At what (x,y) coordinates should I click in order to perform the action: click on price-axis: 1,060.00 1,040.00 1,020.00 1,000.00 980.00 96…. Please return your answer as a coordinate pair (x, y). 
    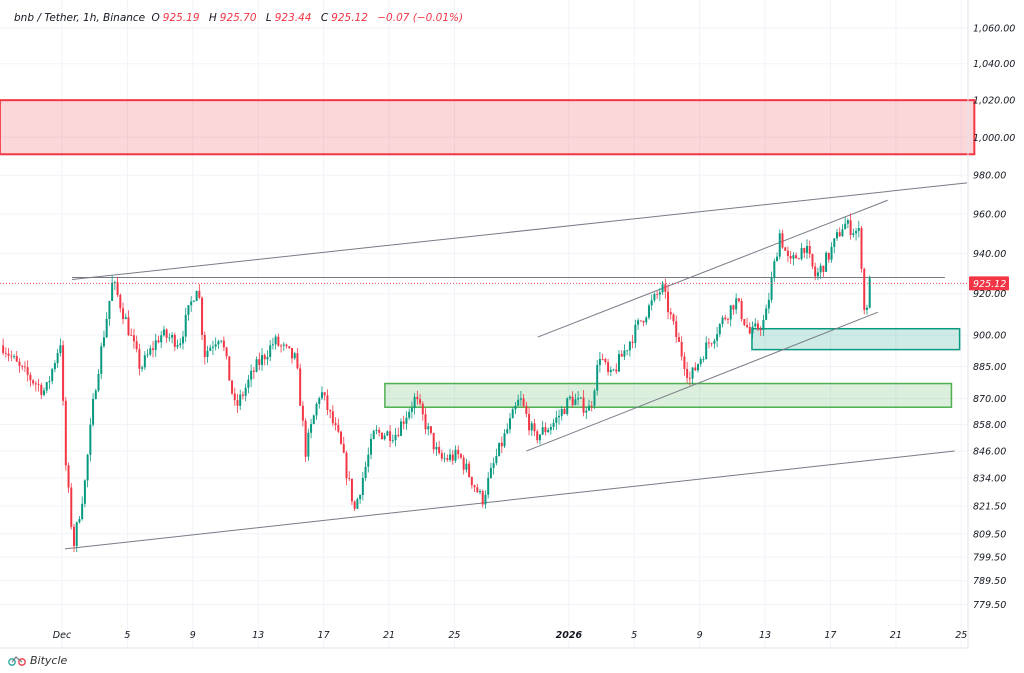
    Looking at the image, I should click on (994, 318).